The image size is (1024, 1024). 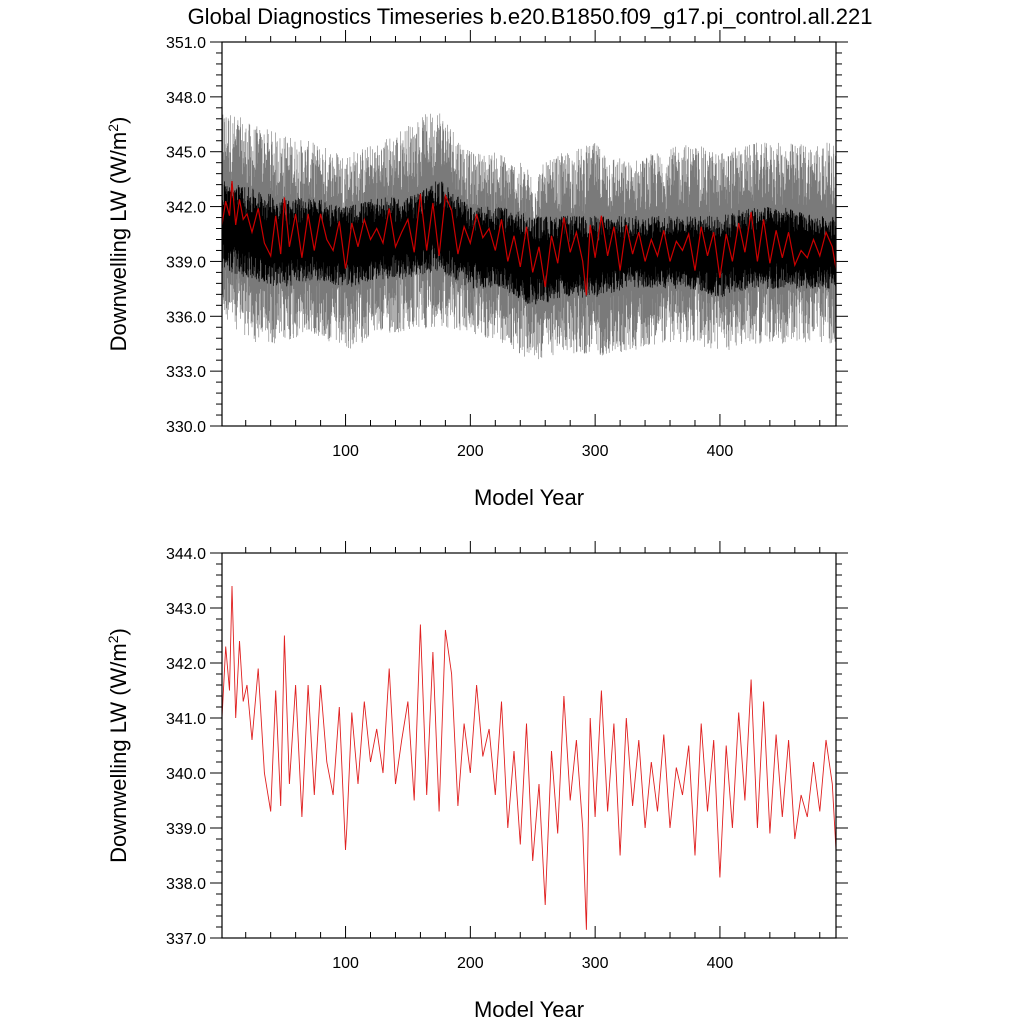 What do you see at coordinates (186, 153) in the screenshot?
I see `y-tick-label: 345.0` at bounding box center [186, 153].